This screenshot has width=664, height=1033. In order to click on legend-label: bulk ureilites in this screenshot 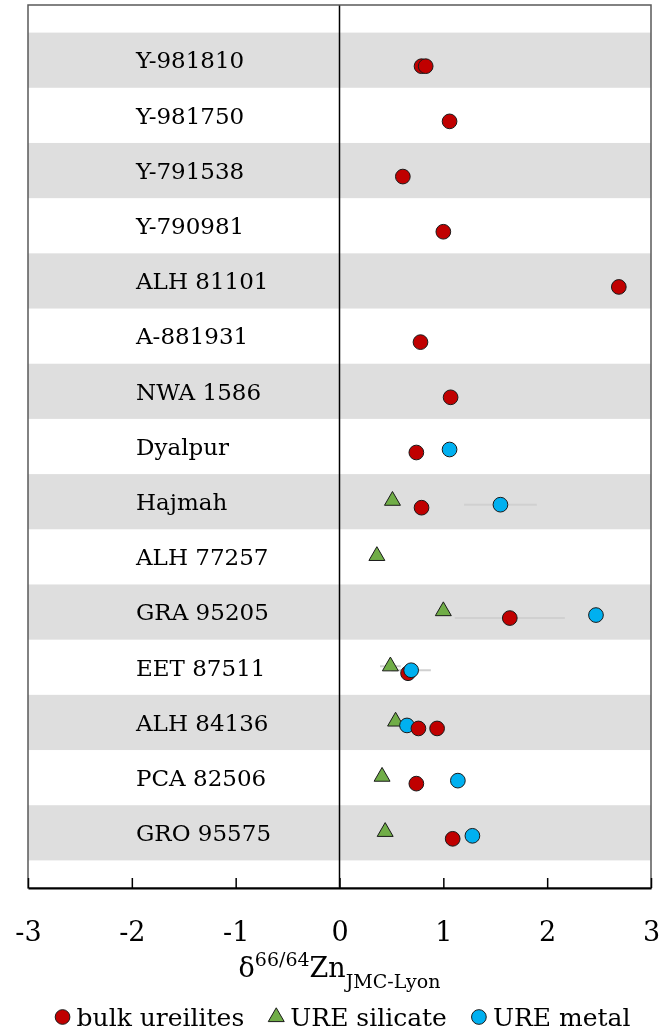, I will do `click(160, 1017)`.